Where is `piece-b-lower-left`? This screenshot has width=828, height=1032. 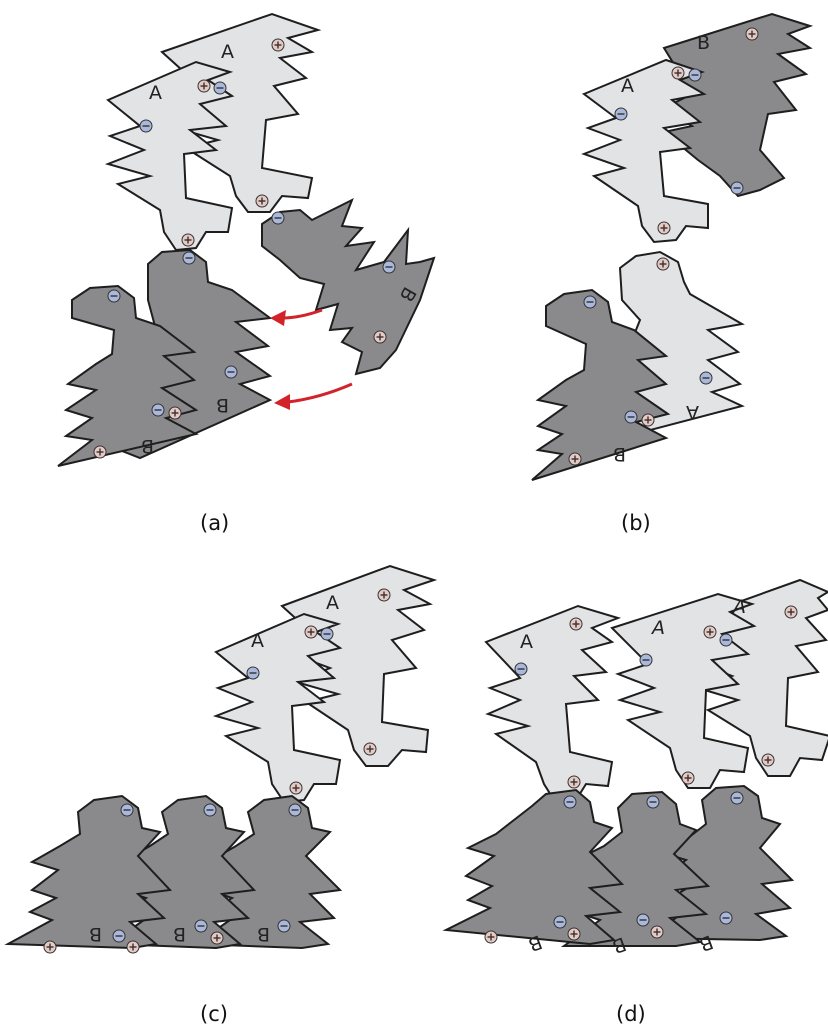 piece-b-lower-left is located at coordinates (128, 375).